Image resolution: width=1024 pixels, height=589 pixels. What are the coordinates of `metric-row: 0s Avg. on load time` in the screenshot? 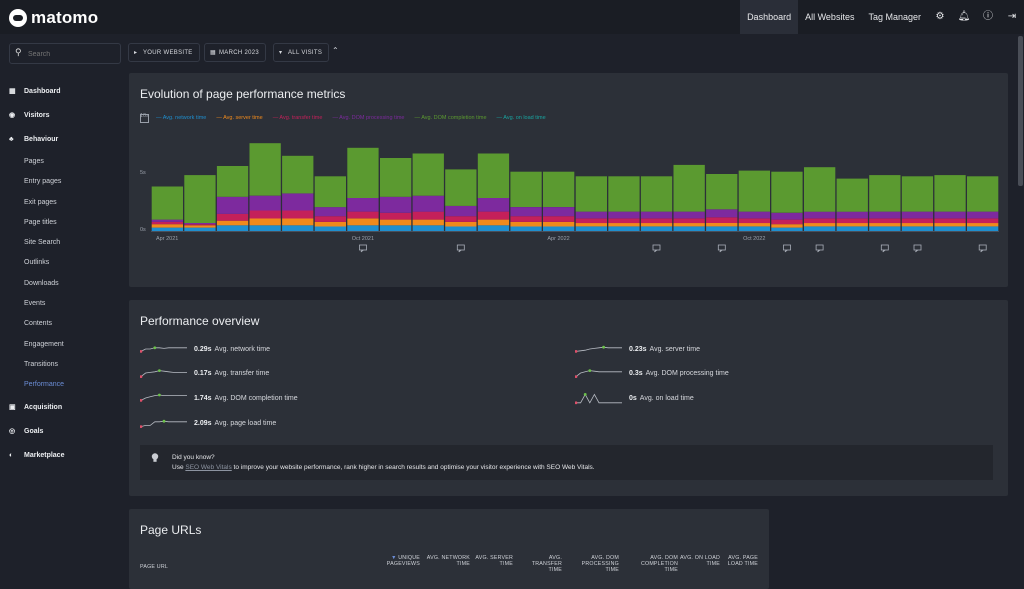 It's located at (634, 398).